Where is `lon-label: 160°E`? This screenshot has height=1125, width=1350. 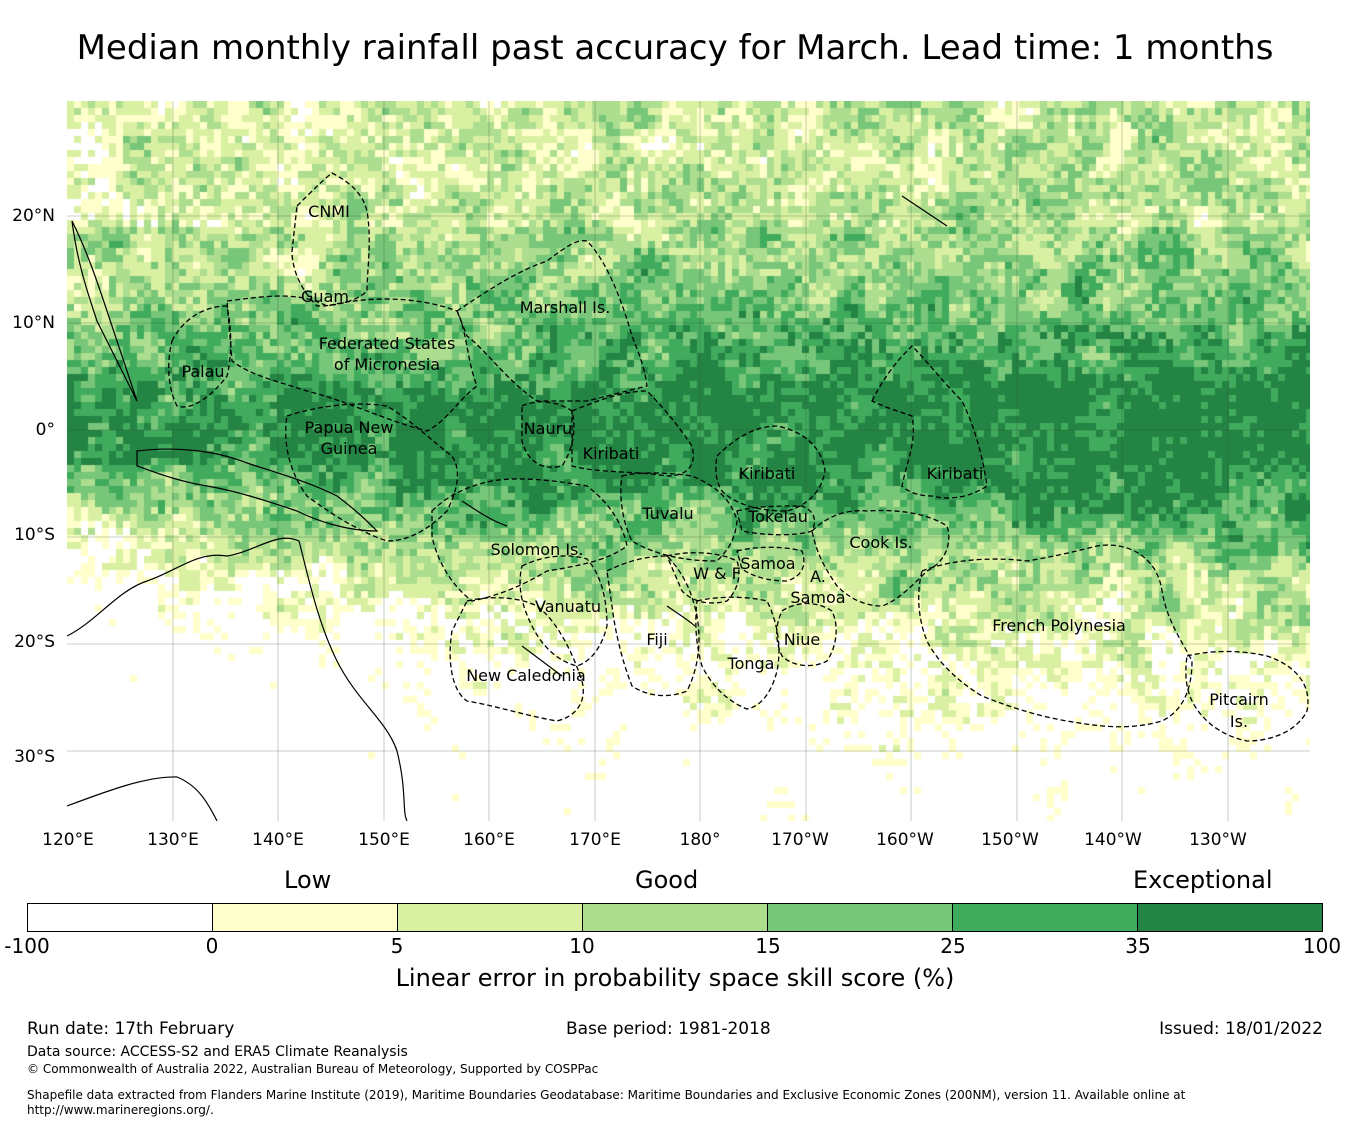 lon-label: 160°E is located at coordinates (489, 840).